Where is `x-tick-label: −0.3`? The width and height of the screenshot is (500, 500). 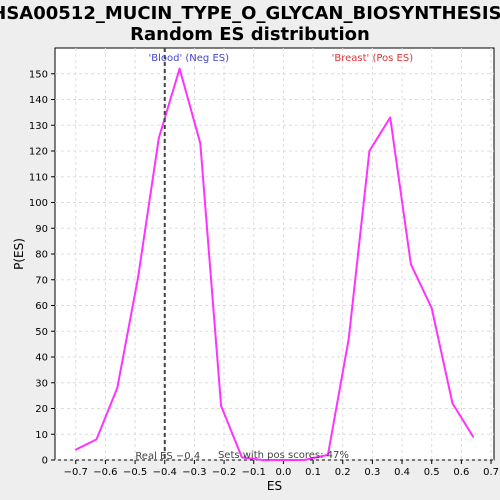
x-tick-label: −0.3 is located at coordinates (194, 472).